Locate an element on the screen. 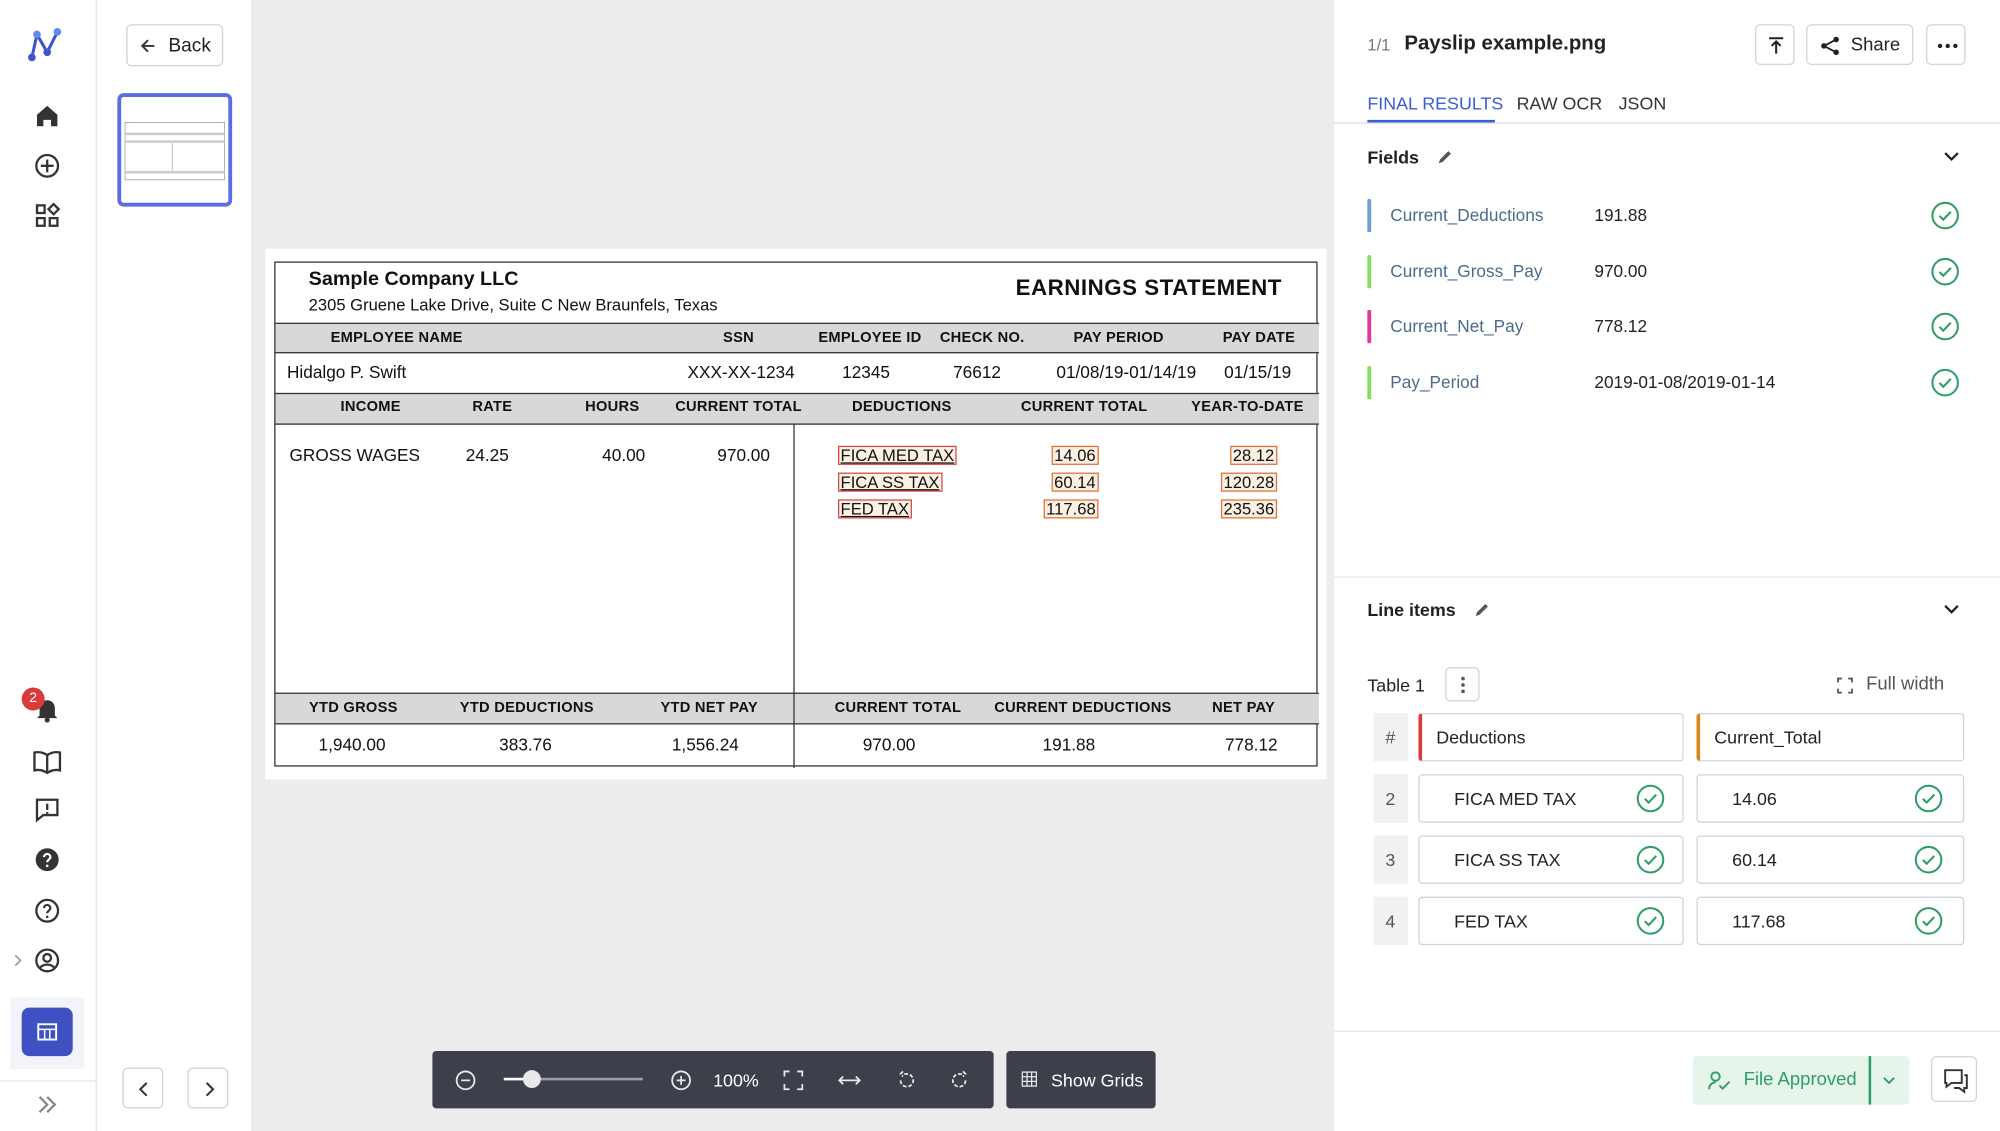  kebab-icon-part is located at coordinates (1463, 691).